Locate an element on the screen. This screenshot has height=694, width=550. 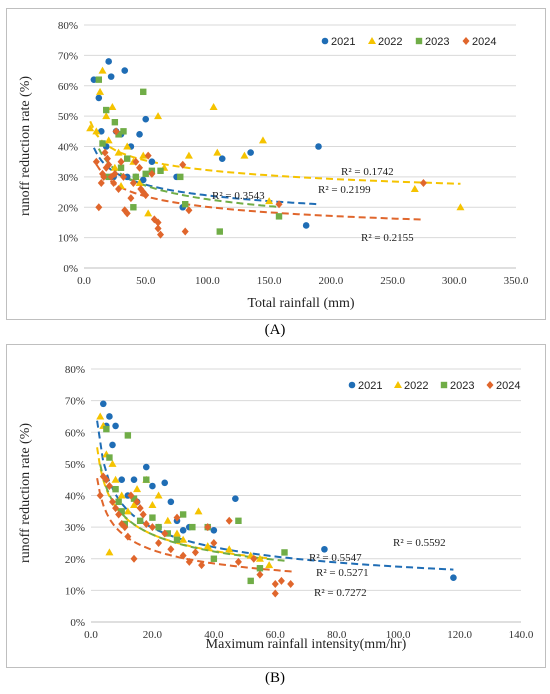
legend-marker-2021 is located at coordinates (325, 41).